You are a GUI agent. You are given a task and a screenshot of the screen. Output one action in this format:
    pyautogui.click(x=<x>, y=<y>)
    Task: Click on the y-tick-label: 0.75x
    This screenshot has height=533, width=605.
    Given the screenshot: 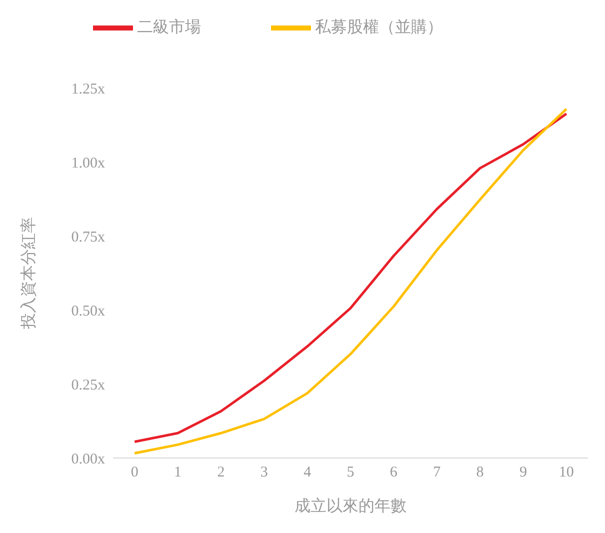 What is the action you would take?
    pyautogui.click(x=88, y=237)
    